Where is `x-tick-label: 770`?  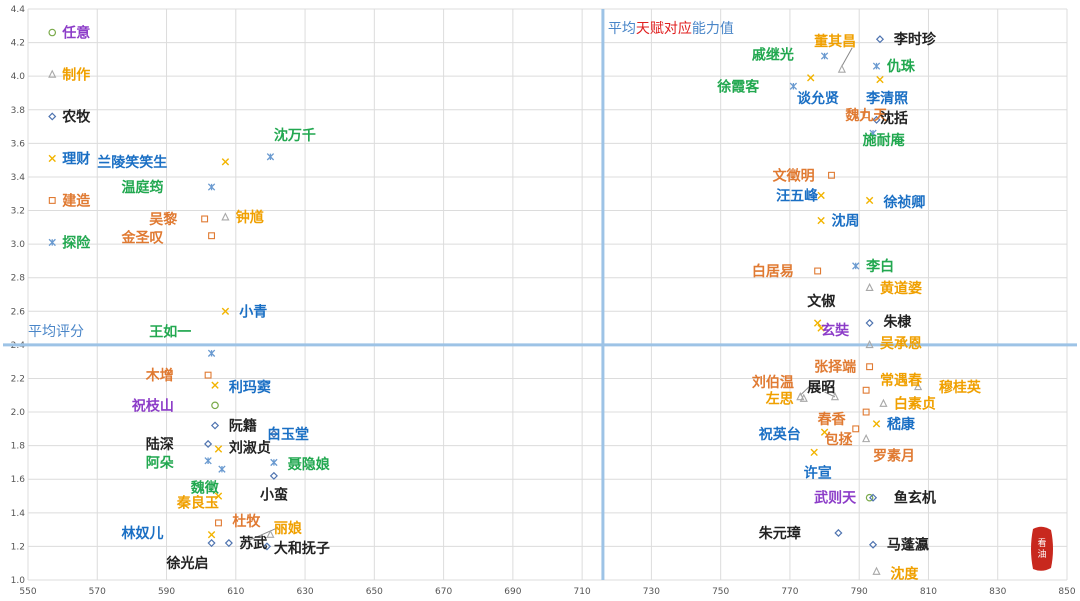
x-tick-label: 770 is located at coordinates (789, 592).